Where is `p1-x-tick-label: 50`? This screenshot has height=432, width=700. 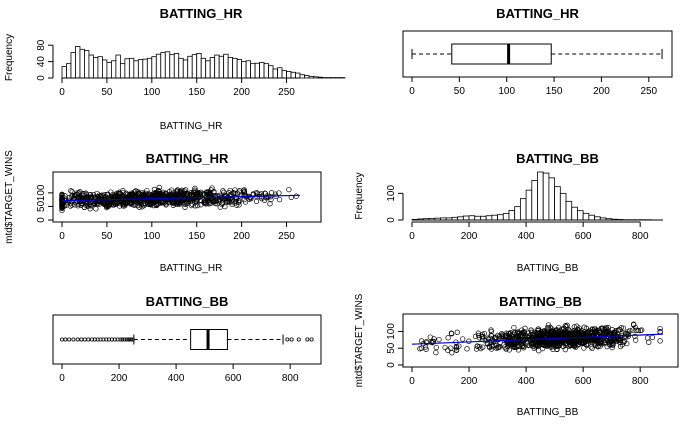
p1-x-tick-label: 50 is located at coordinates (107, 92).